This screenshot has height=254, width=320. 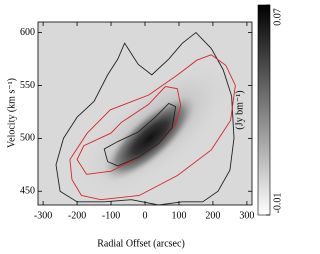 What do you see at coordinates (140, 134) in the screenshot?
I see `contour` at bounding box center [140, 134].